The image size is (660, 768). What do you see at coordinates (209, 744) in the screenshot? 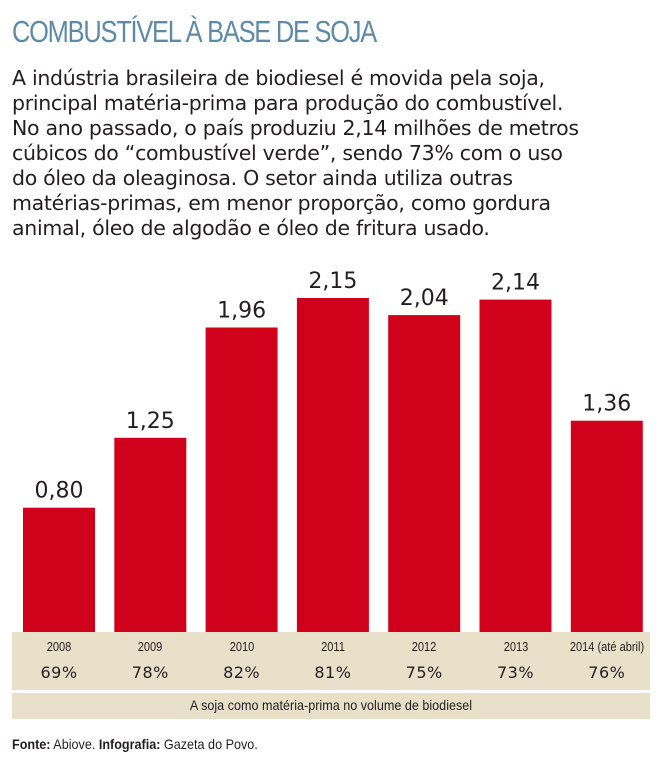
I see `credit-text: Gazeta do Povo.` at bounding box center [209, 744].